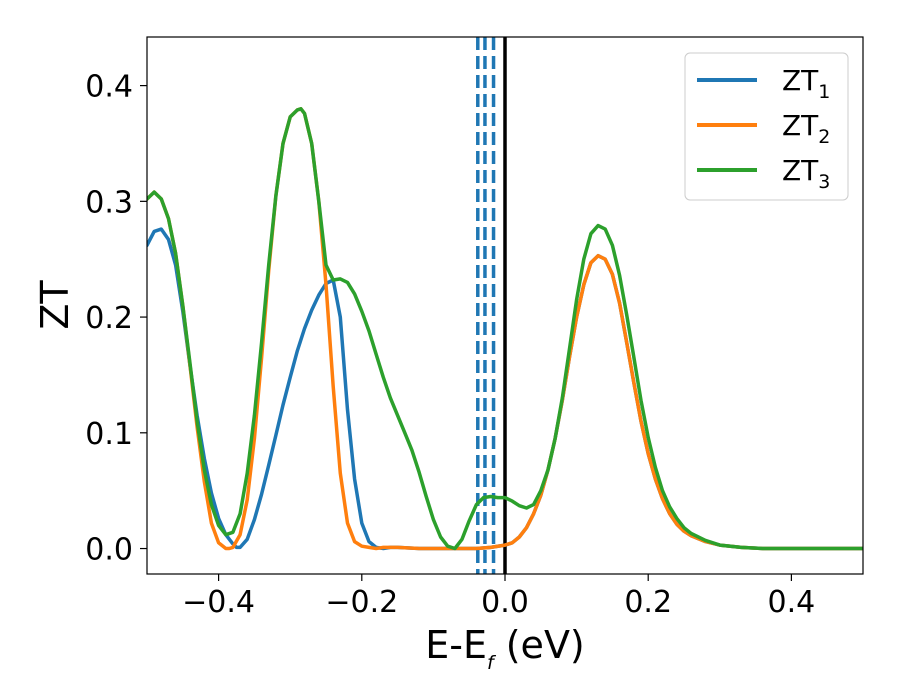 The width and height of the screenshot is (900, 700). I want to click on legend-label-2: ZT2, so click(806, 128).